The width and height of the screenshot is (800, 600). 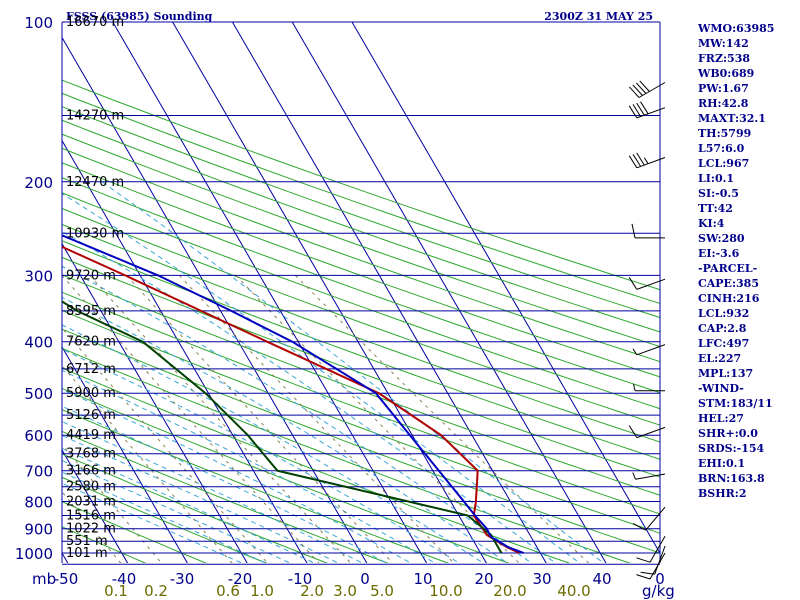 I want to click on stability-index: CINH:216, so click(x=729, y=298).